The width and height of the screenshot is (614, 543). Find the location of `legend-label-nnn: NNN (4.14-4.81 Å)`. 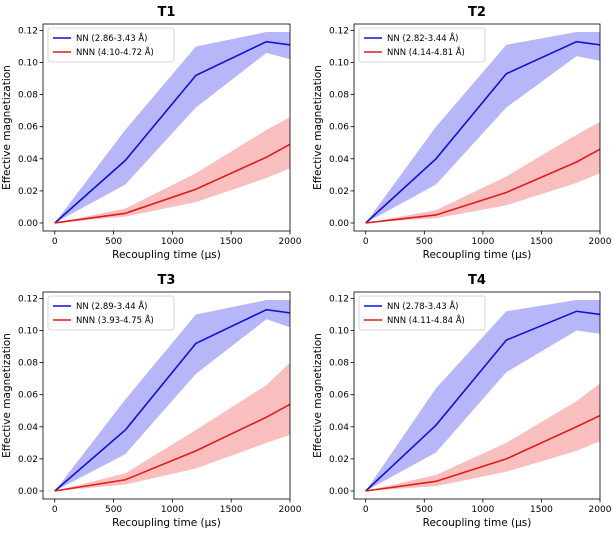

legend-label-nnn: NNN (4.14-4.81 Å) is located at coordinates (426, 52).